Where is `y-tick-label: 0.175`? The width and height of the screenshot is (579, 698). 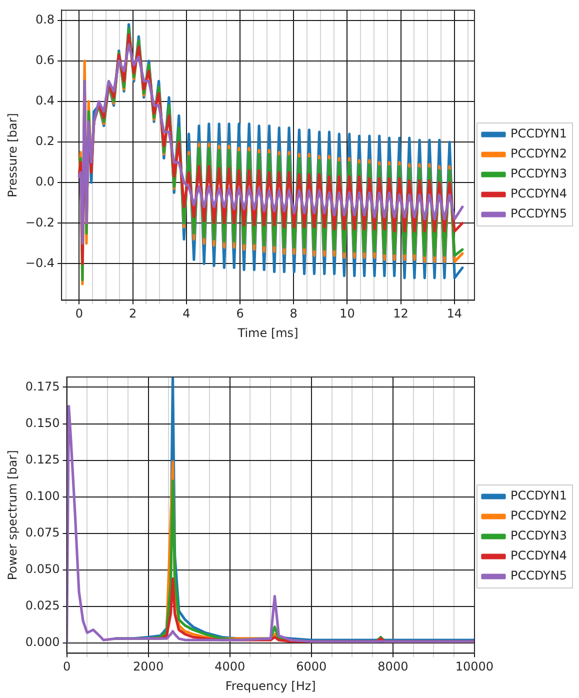
y-tick-label: 0.175 is located at coordinates (42, 386).